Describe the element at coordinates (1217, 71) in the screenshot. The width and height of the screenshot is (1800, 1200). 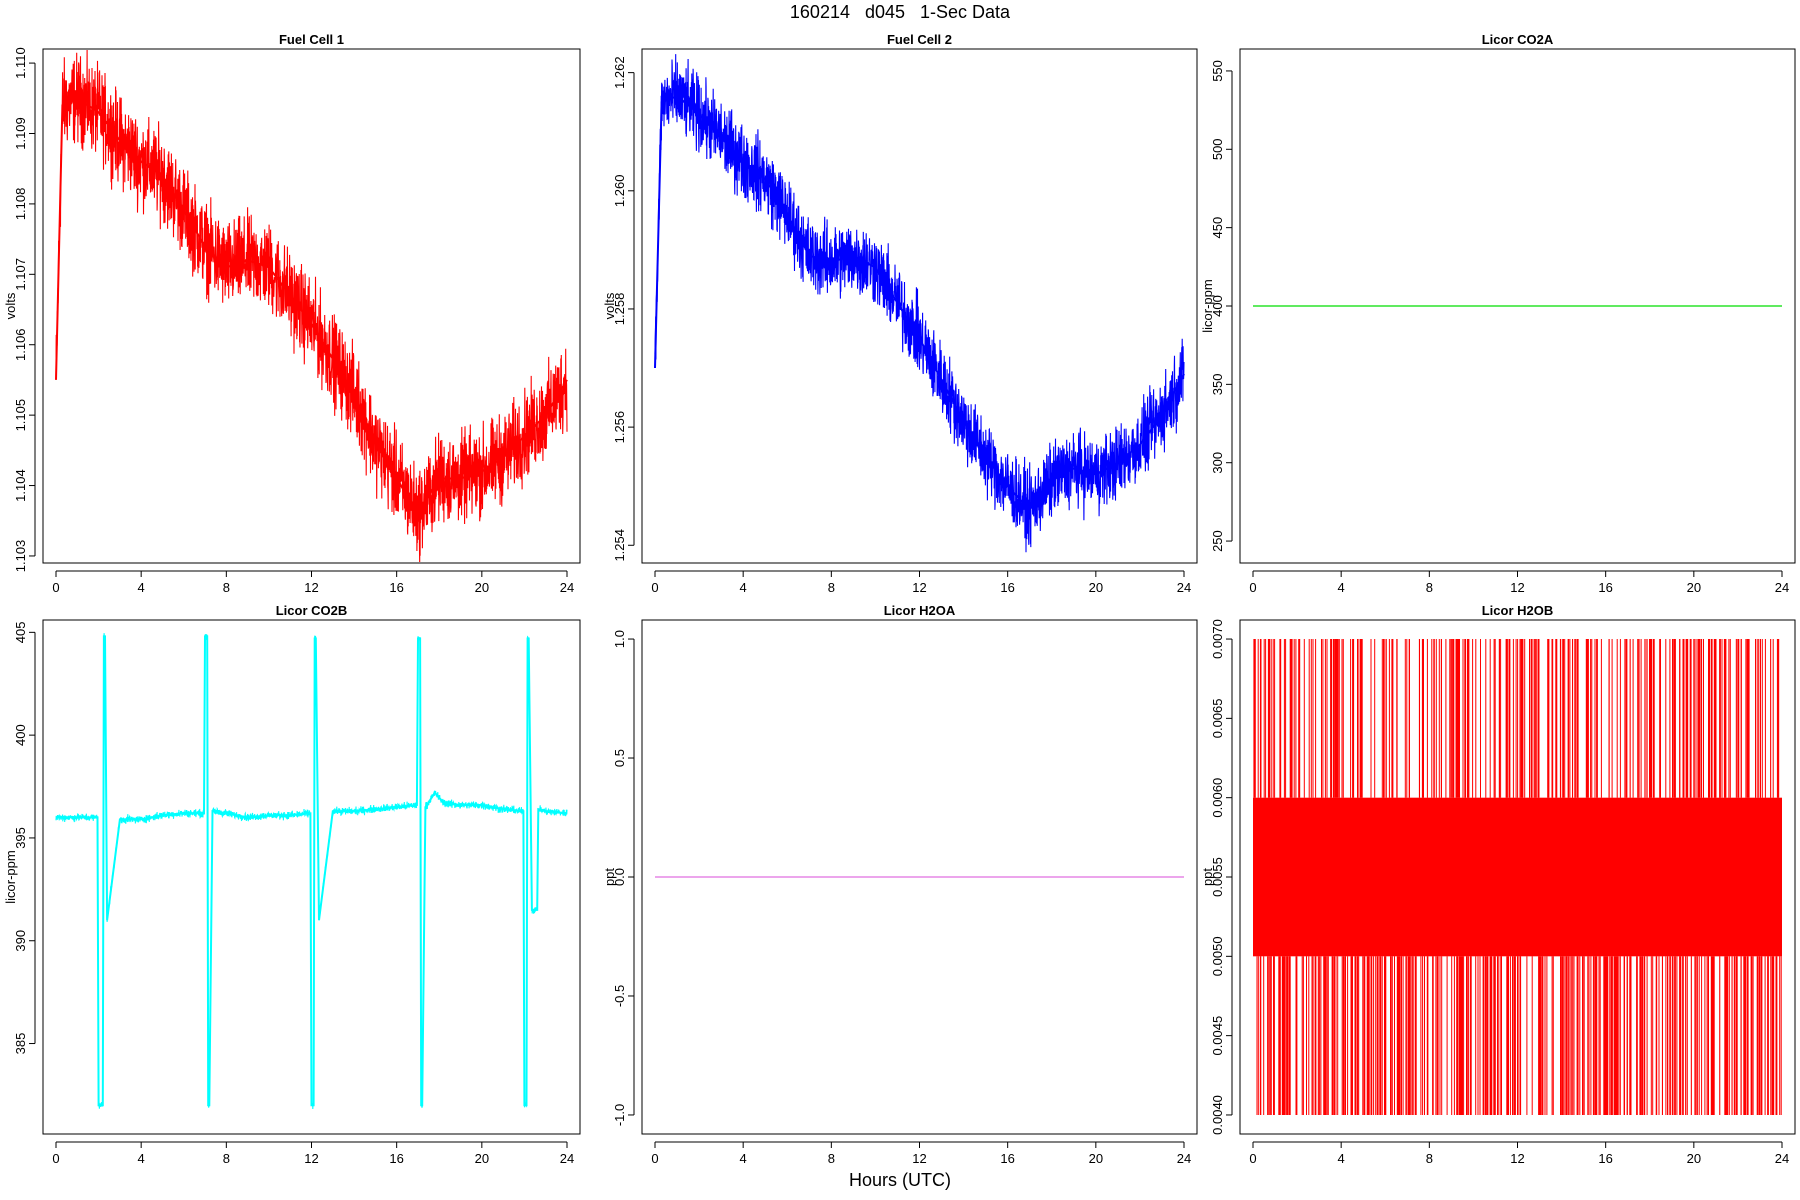
I see `y-tick-label: 550` at that location.